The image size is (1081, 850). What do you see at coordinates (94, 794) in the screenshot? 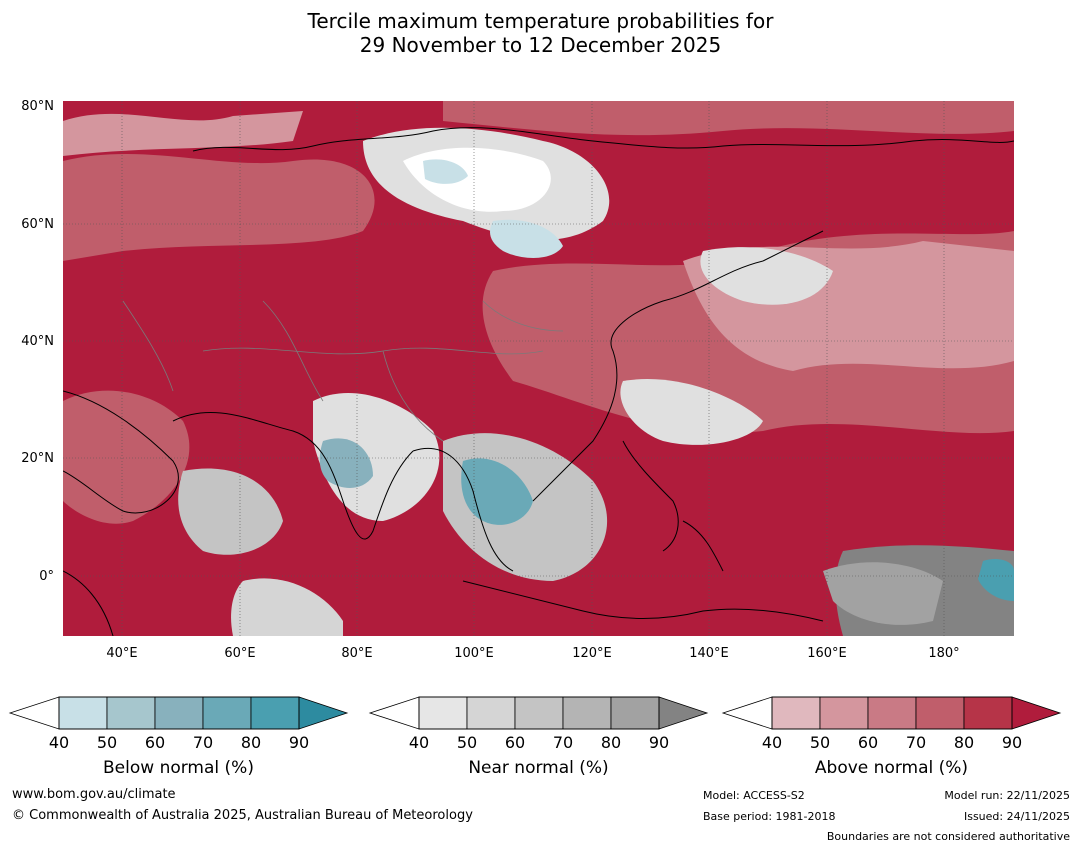
I see `footer-url: www.bom.gov.au/climate` at bounding box center [94, 794].